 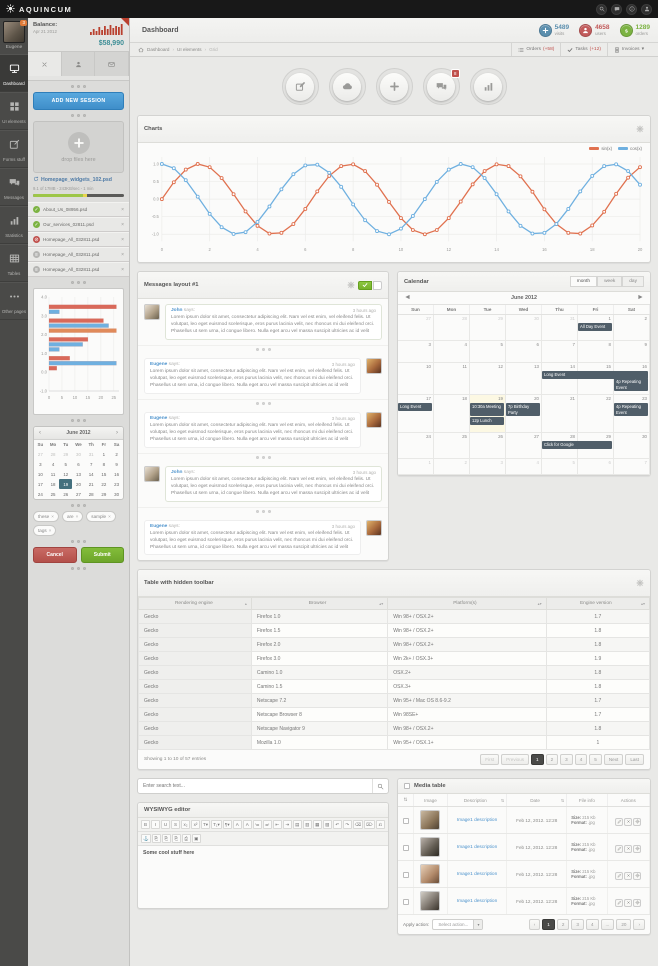 What do you see at coordinates (175, 825) in the screenshot?
I see `editor-tool-button: S` at bounding box center [175, 825].